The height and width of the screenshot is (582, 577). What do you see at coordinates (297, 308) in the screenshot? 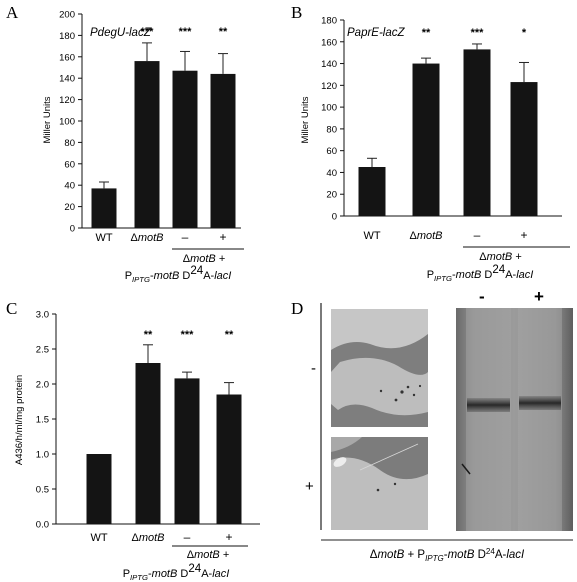
I see `panel-letter-d: D` at bounding box center [297, 308].